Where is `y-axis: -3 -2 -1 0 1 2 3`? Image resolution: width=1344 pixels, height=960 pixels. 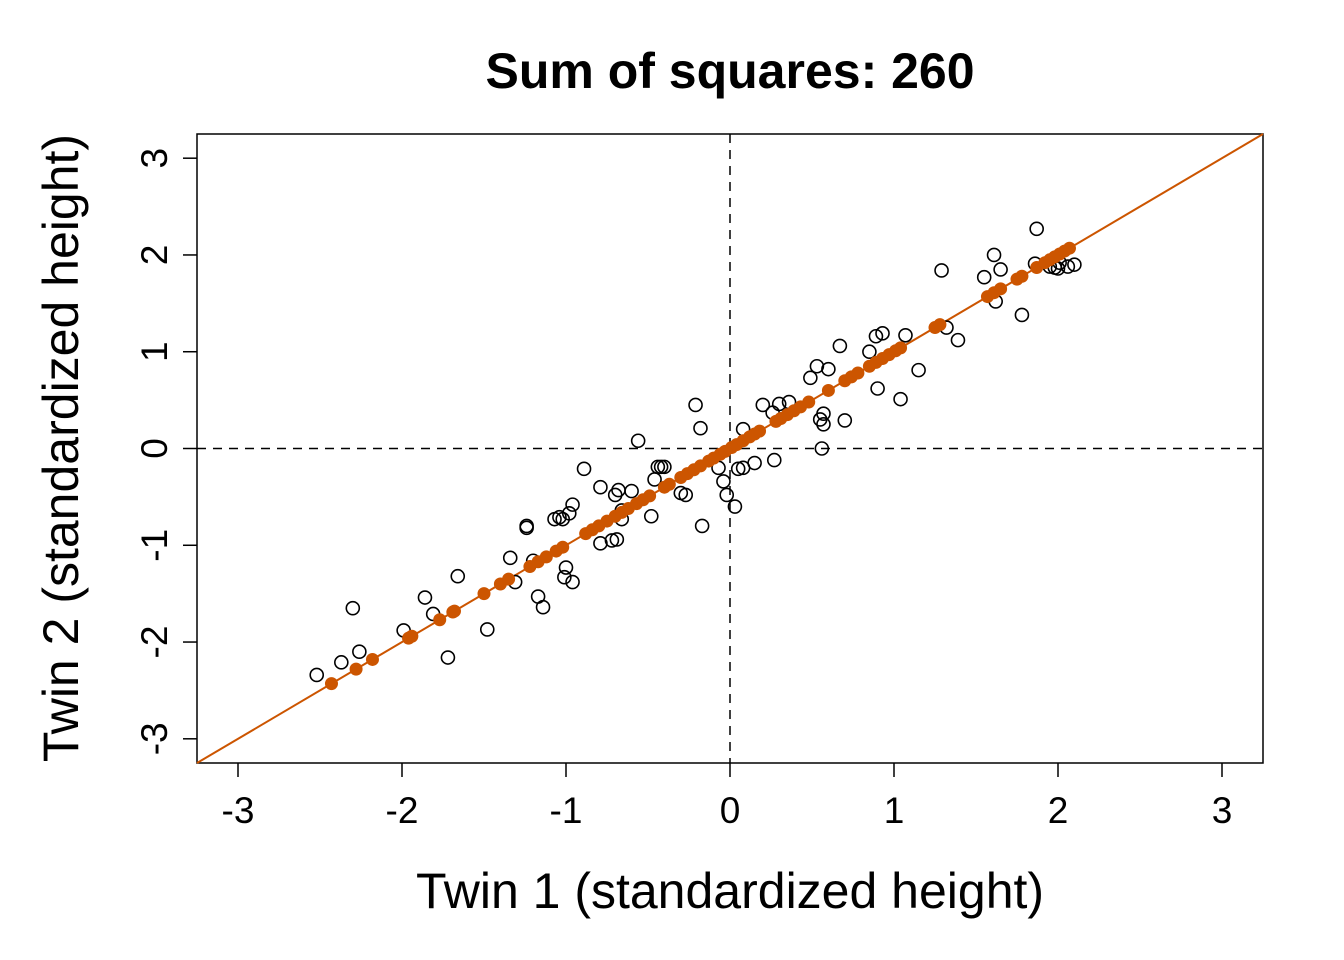 y-axis: -3 -2 -1 0 1 2 3 is located at coordinates (165, 451).